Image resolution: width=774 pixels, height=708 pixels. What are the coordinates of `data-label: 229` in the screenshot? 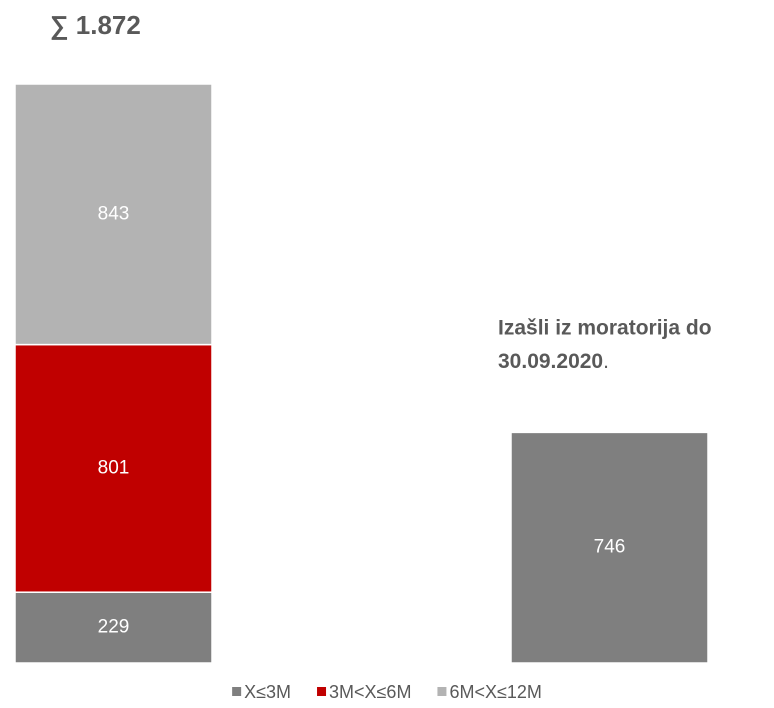 It's located at (114, 627).